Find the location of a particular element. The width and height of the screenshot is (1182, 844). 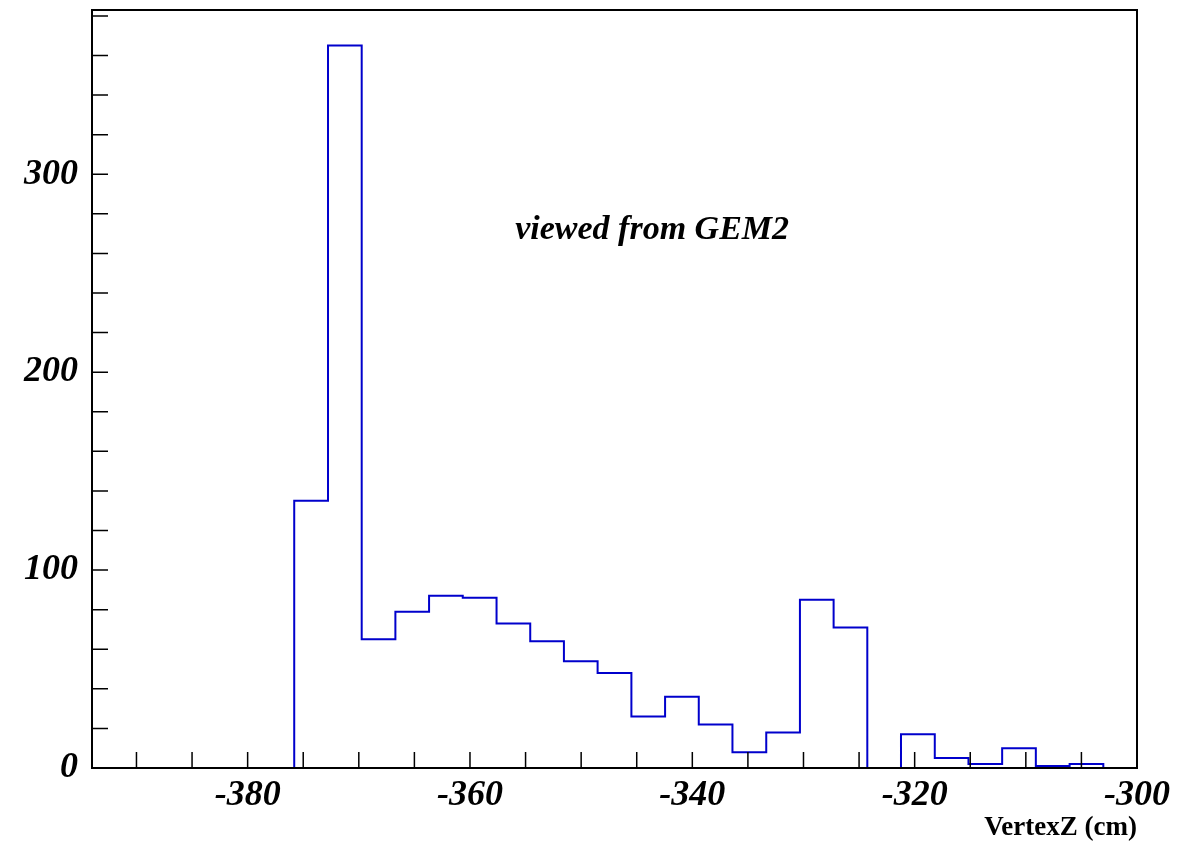

x-tick-label: -380 is located at coordinates (247, 792).